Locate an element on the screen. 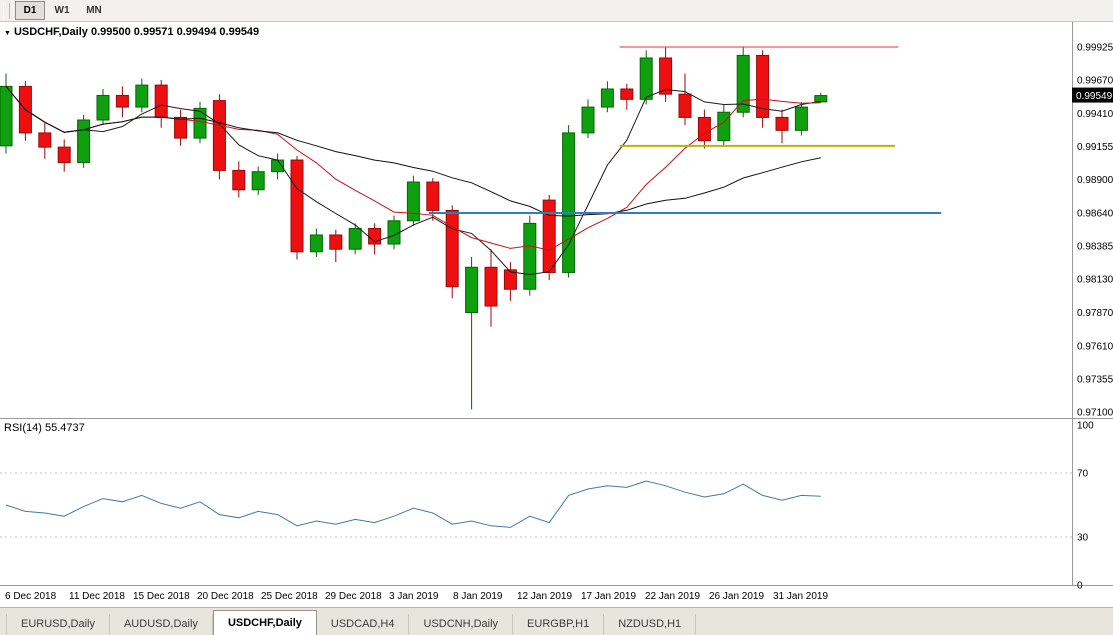 This screenshot has width=1113, height=635. price-axis-label: 0.98385 is located at coordinates (1095, 246).